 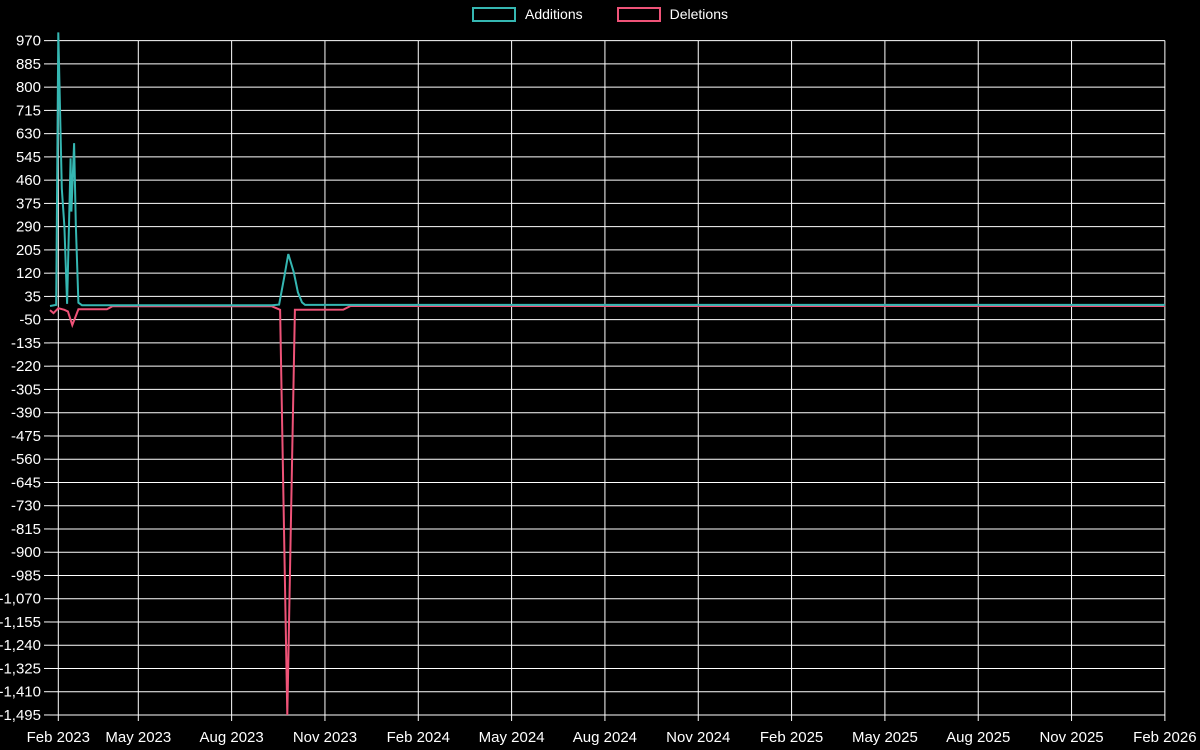 I want to click on additions-legend-swatch-icon, so click(x=494, y=14).